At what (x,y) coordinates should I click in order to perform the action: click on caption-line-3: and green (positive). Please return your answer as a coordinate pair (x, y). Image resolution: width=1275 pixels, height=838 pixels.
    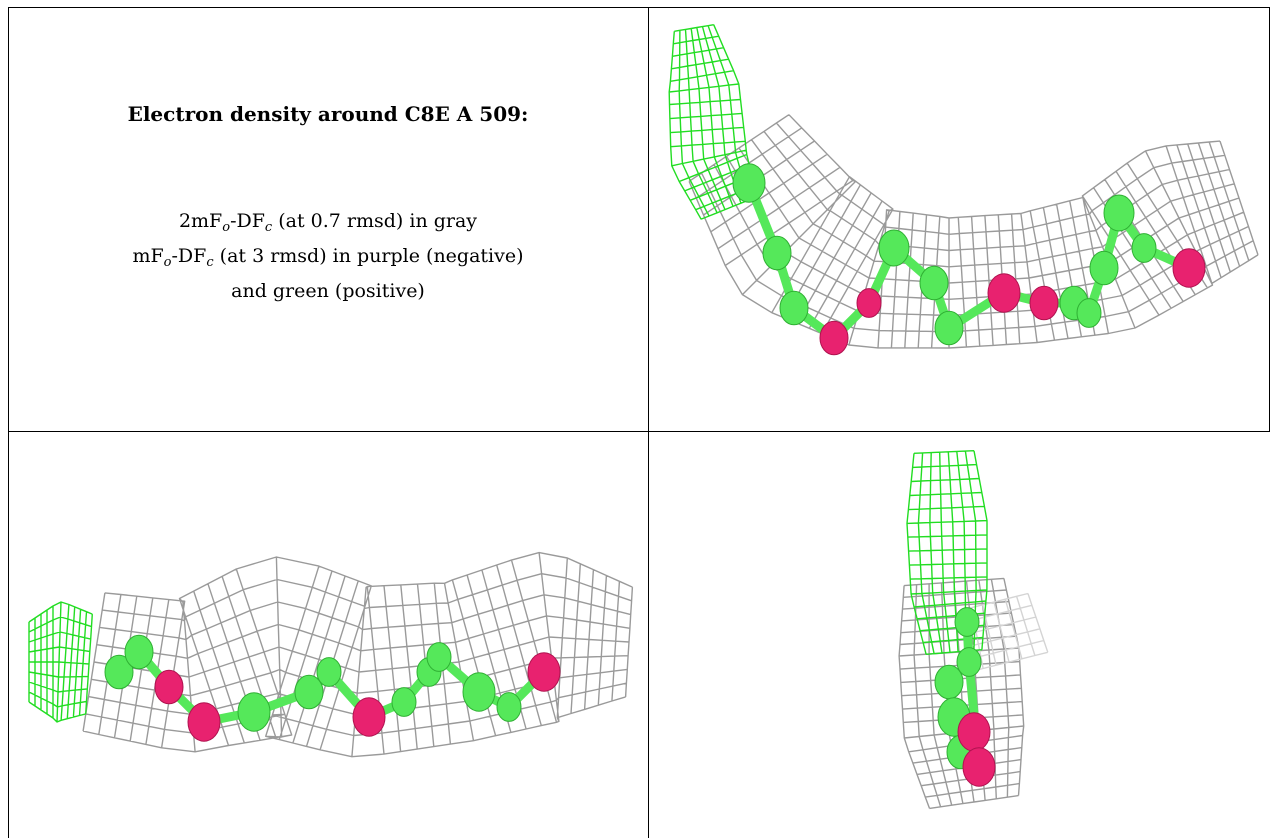
    Looking at the image, I should click on (328, 291).